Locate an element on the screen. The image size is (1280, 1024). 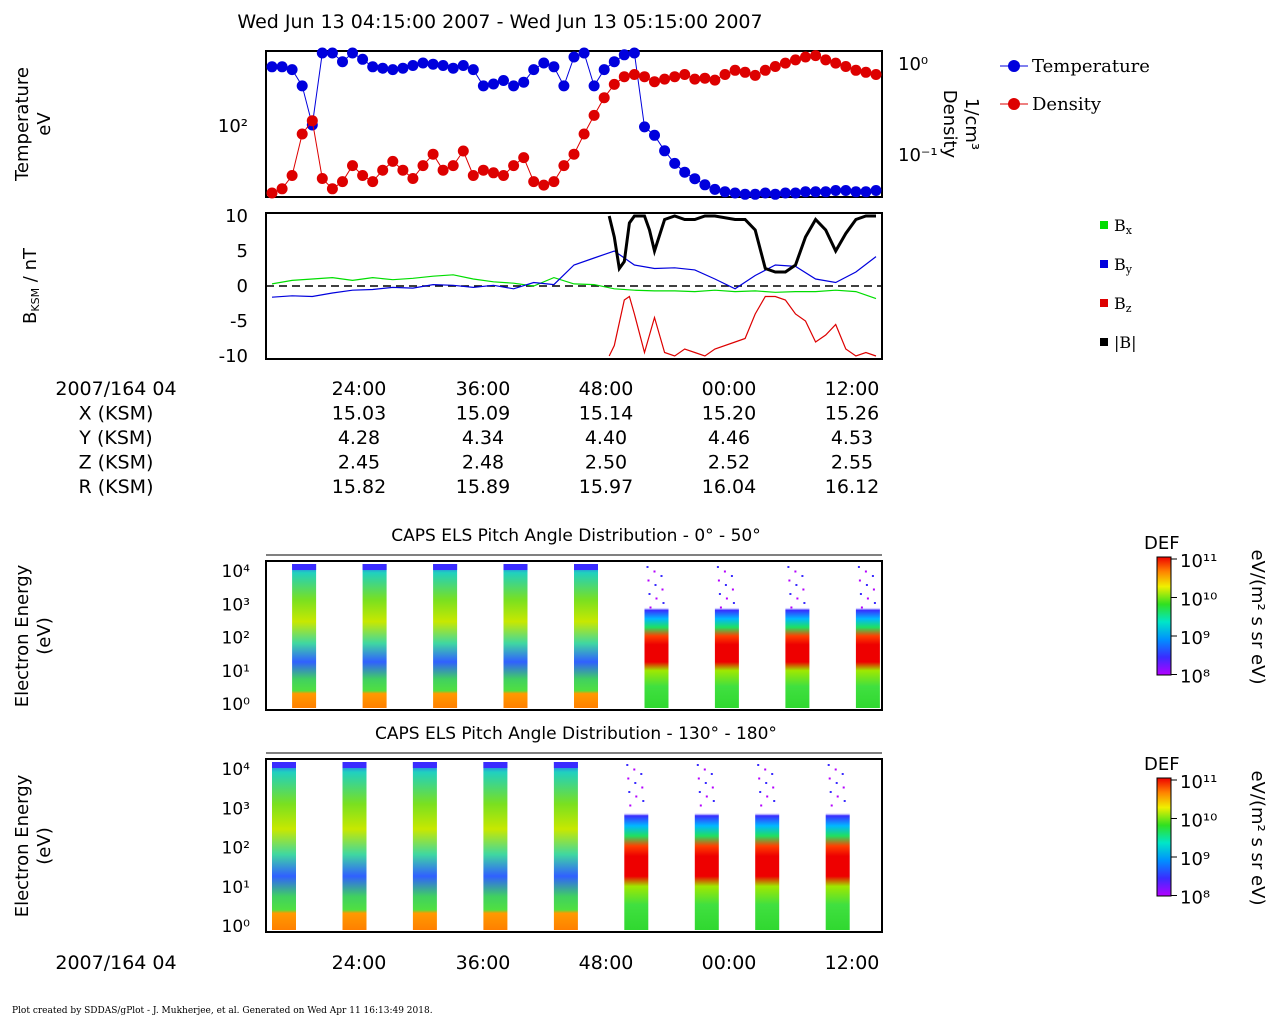
panel1-ylabel-right-line1: Density is located at coordinates (949, 124).